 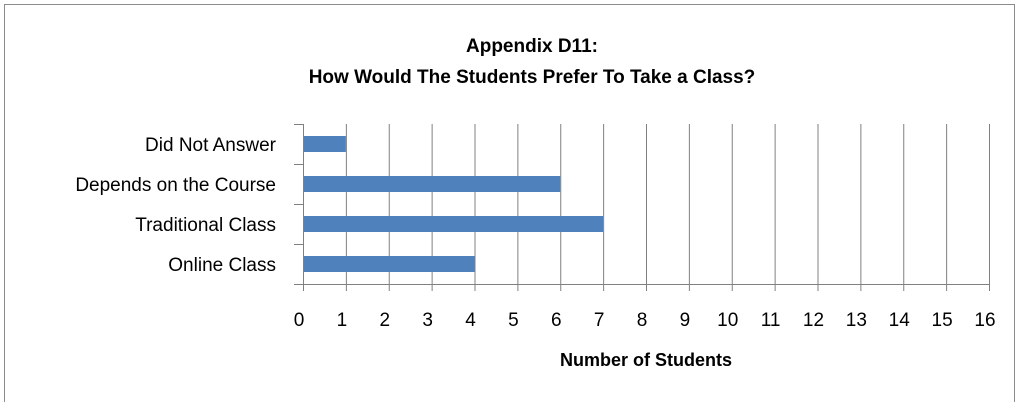 What do you see at coordinates (175, 185) in the screenshot?
I see `category-label-3: Depends on the Course` at bounding box center [175, 185].